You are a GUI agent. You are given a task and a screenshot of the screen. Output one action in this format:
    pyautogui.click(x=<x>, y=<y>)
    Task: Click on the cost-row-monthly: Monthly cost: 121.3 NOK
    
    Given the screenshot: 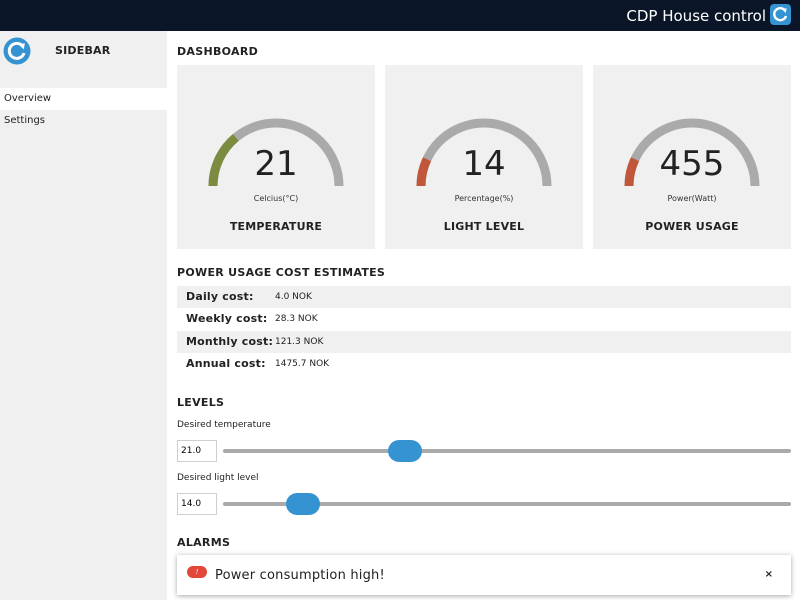 What is the action you would take?
    pyautogui.click(x=484, y=342)
    